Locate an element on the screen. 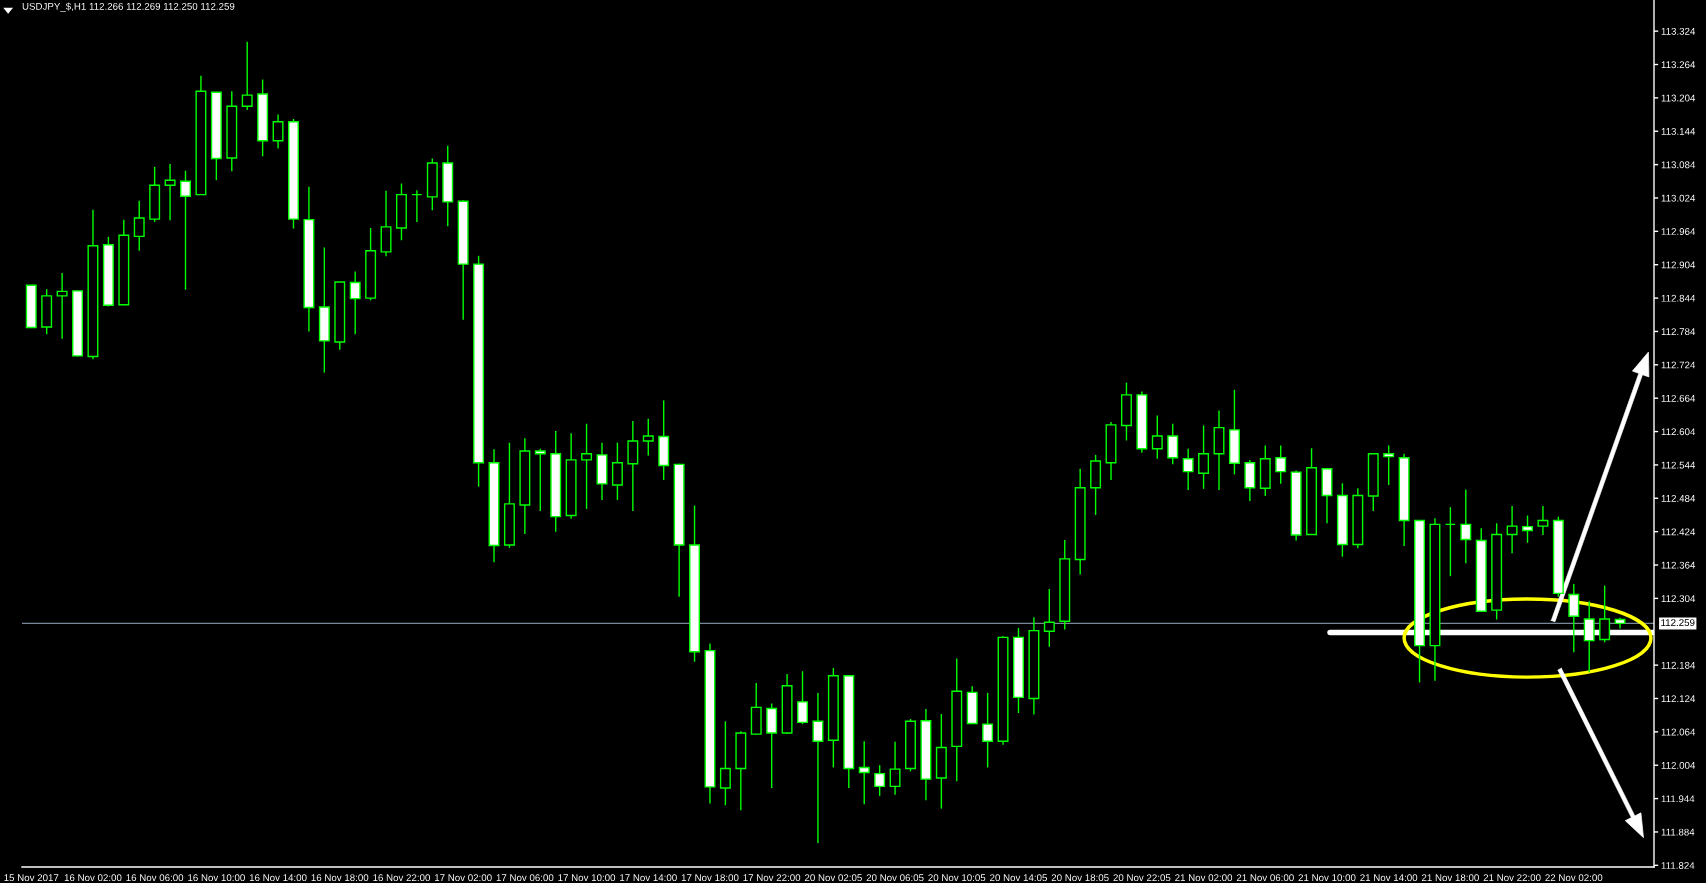  x-tick-label: 22 Nov 02:00 is located at coordinates (1574, 878).